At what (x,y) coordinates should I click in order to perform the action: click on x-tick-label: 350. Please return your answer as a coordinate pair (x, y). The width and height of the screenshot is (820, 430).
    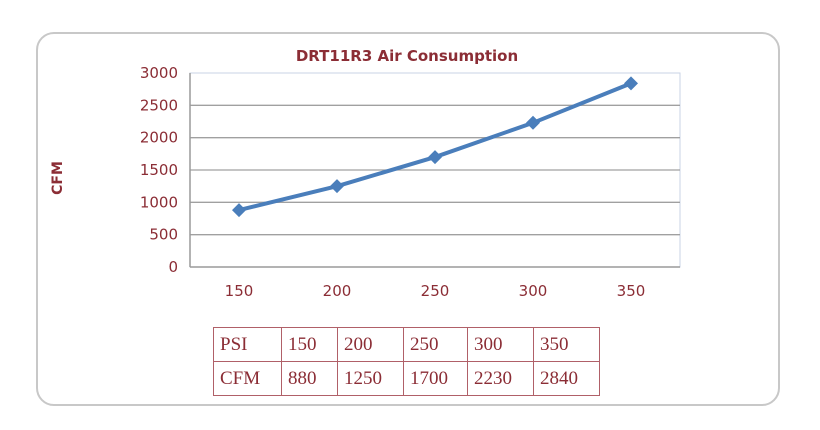
    Looking at the image, I should click on (631, 291).